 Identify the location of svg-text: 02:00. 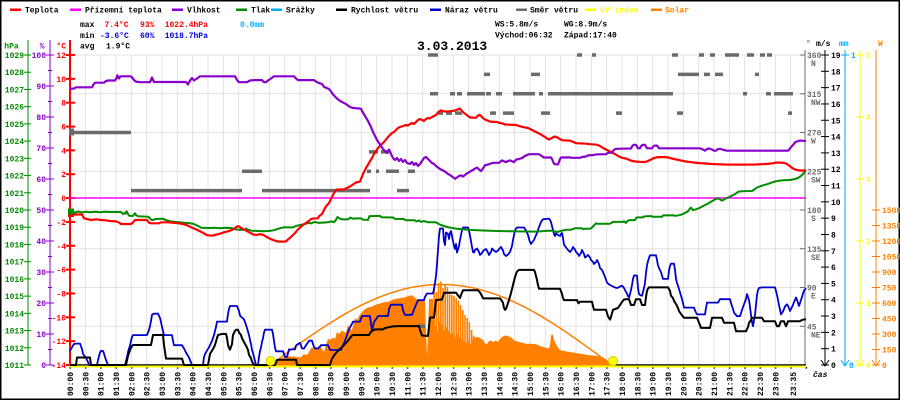
(132, 384).